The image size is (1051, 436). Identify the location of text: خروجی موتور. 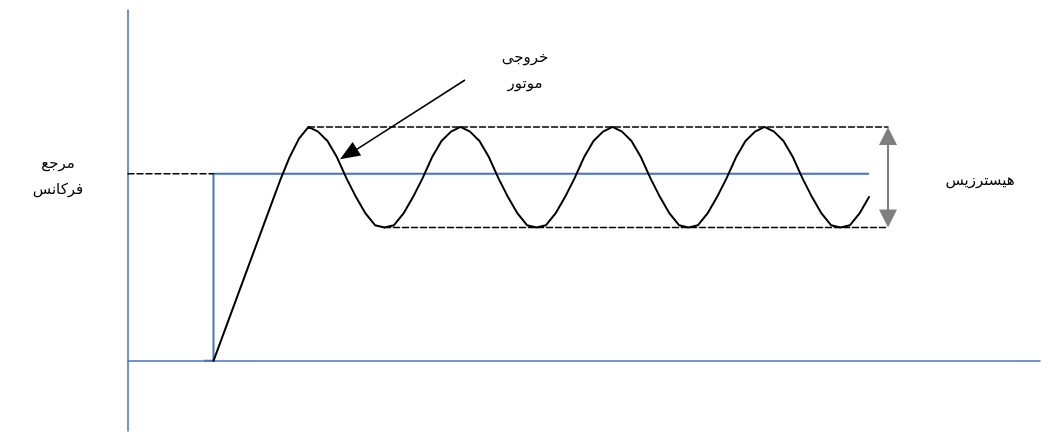
(525, 70).